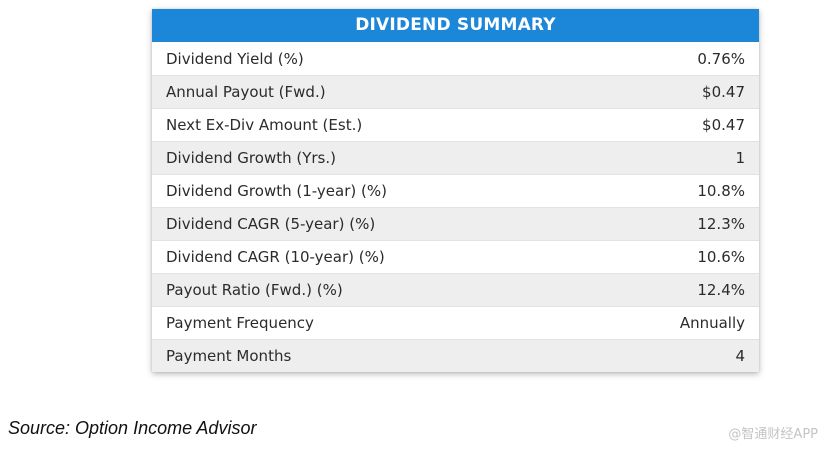 This screenshot has height=451, width=828. I want to click on row-label: Dividend Growth (Yrs.), so click(251, 158).